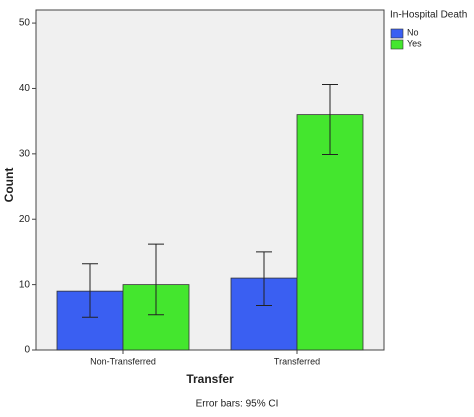 Image resolution: width=474 pixels, height=417 pixels. Describe the element at coordinates (123, 361) in the screenshot. I see `x-tick-label: Non-Transferred` at that location.